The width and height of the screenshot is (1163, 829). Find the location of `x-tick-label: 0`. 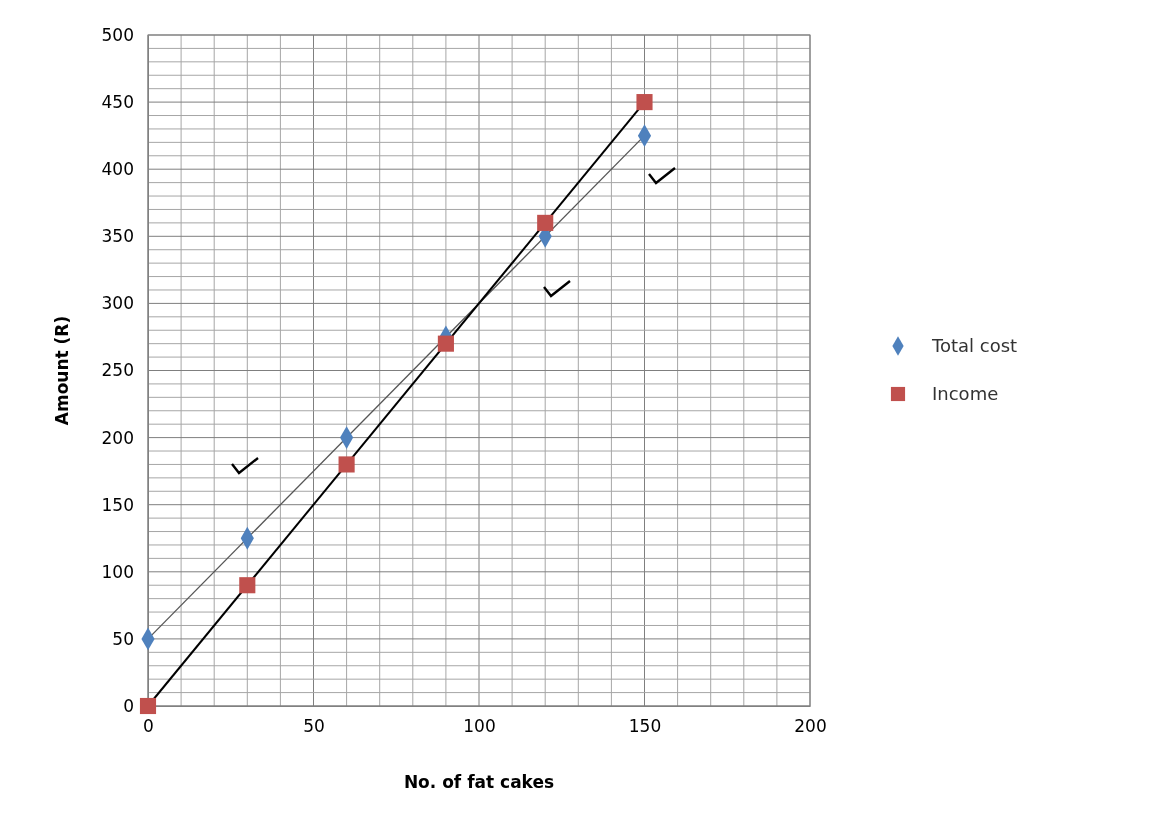

x-tick-label: 0 is located at coordinates (148, 726).